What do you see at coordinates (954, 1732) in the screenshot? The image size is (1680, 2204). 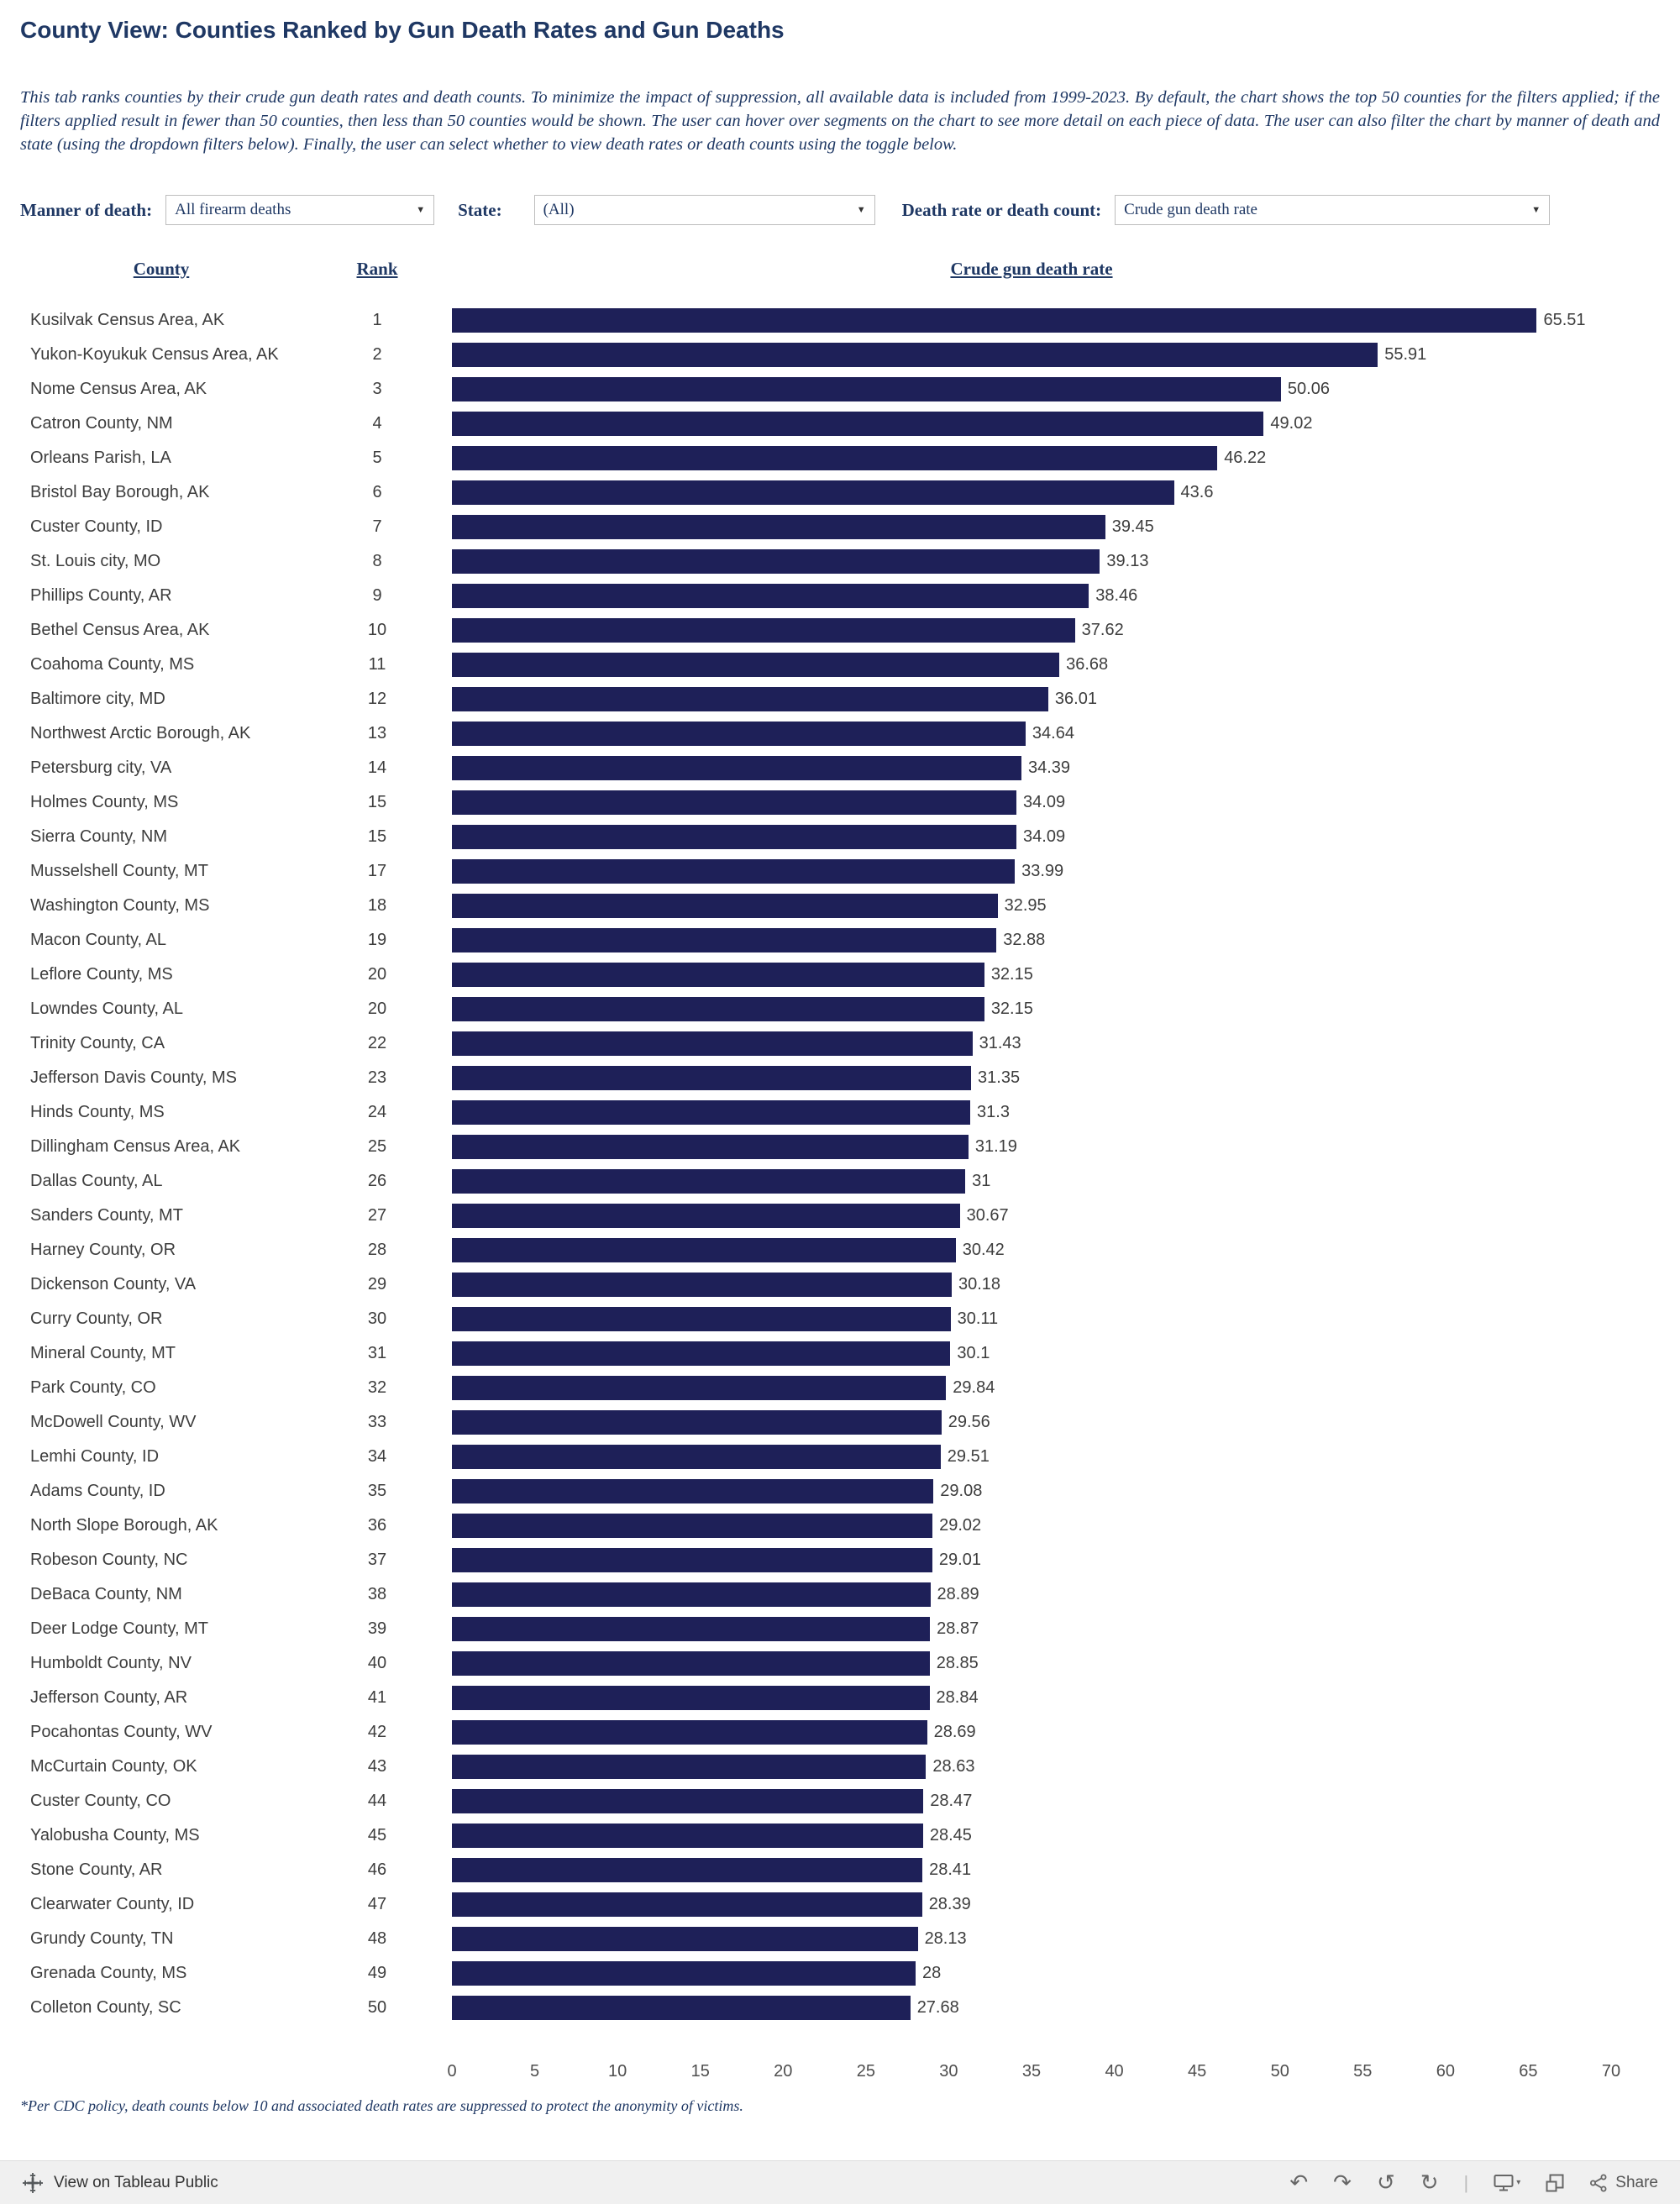 I see `bar-value-label: 28.69` at bounding box center [954, 1732].